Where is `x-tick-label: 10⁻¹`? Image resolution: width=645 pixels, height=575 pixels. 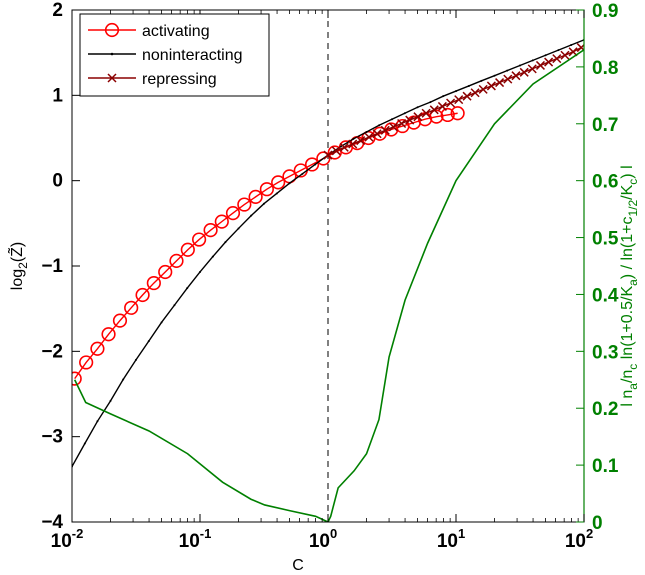
x-tick-label: 10⁻¹ is located at coordinates (195, 539).